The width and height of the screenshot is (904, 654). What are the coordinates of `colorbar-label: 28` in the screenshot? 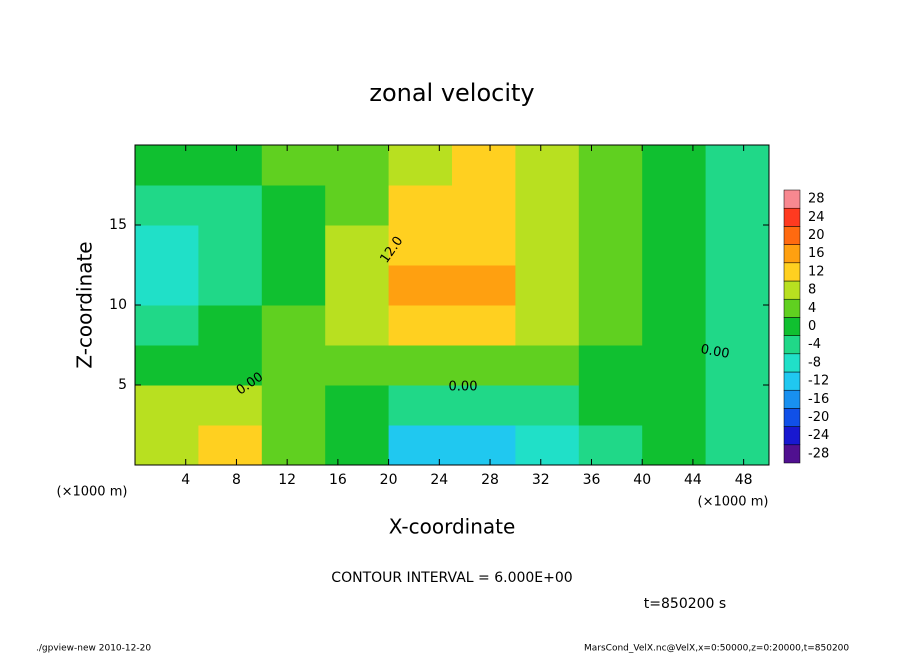 It's located at (816, 199).